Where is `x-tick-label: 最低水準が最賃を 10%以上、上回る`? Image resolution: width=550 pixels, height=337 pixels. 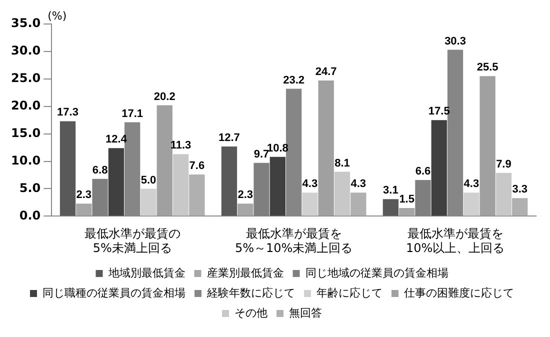 x-tick-label: 最低水準が最賃を 10%以上、上回る is located at coordinates (455, 240).